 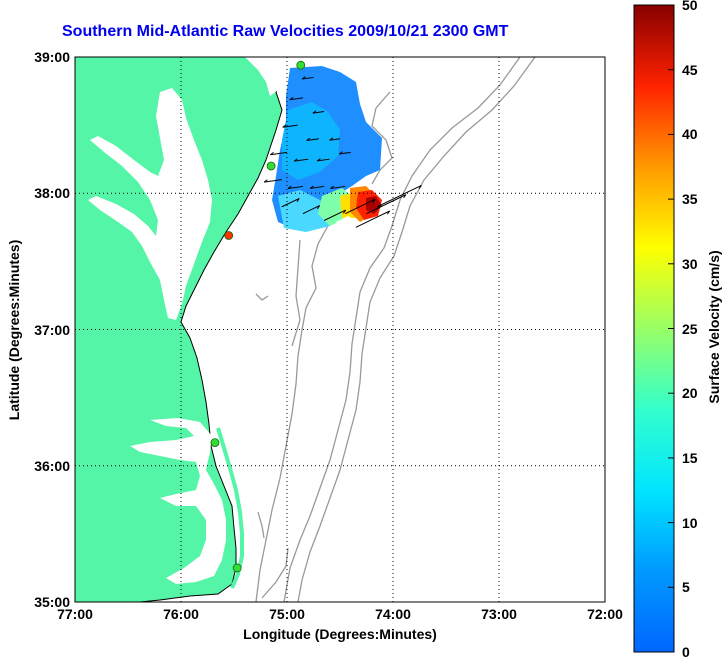 What do you see at coordinates (499, 614) in the screenshot?
I see `x-tick-label: 73:00` at bounding box center [499, 614].